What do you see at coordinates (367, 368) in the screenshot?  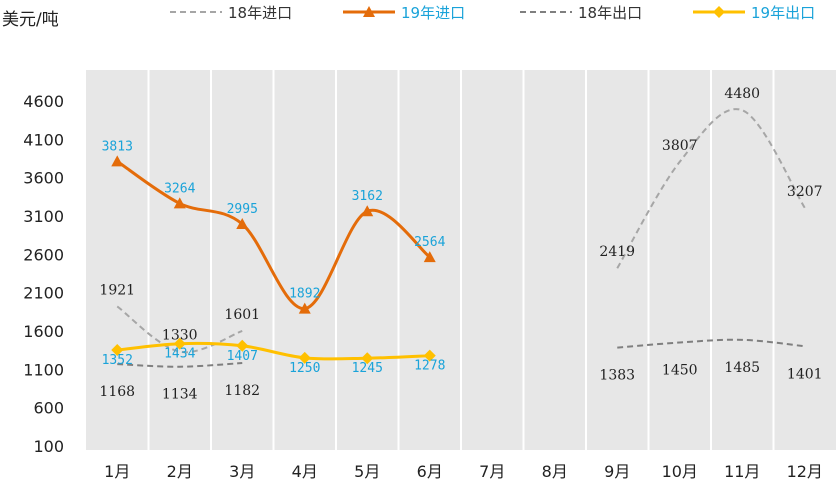 I see `data-label: 1245` at bounding box center [367, 368].